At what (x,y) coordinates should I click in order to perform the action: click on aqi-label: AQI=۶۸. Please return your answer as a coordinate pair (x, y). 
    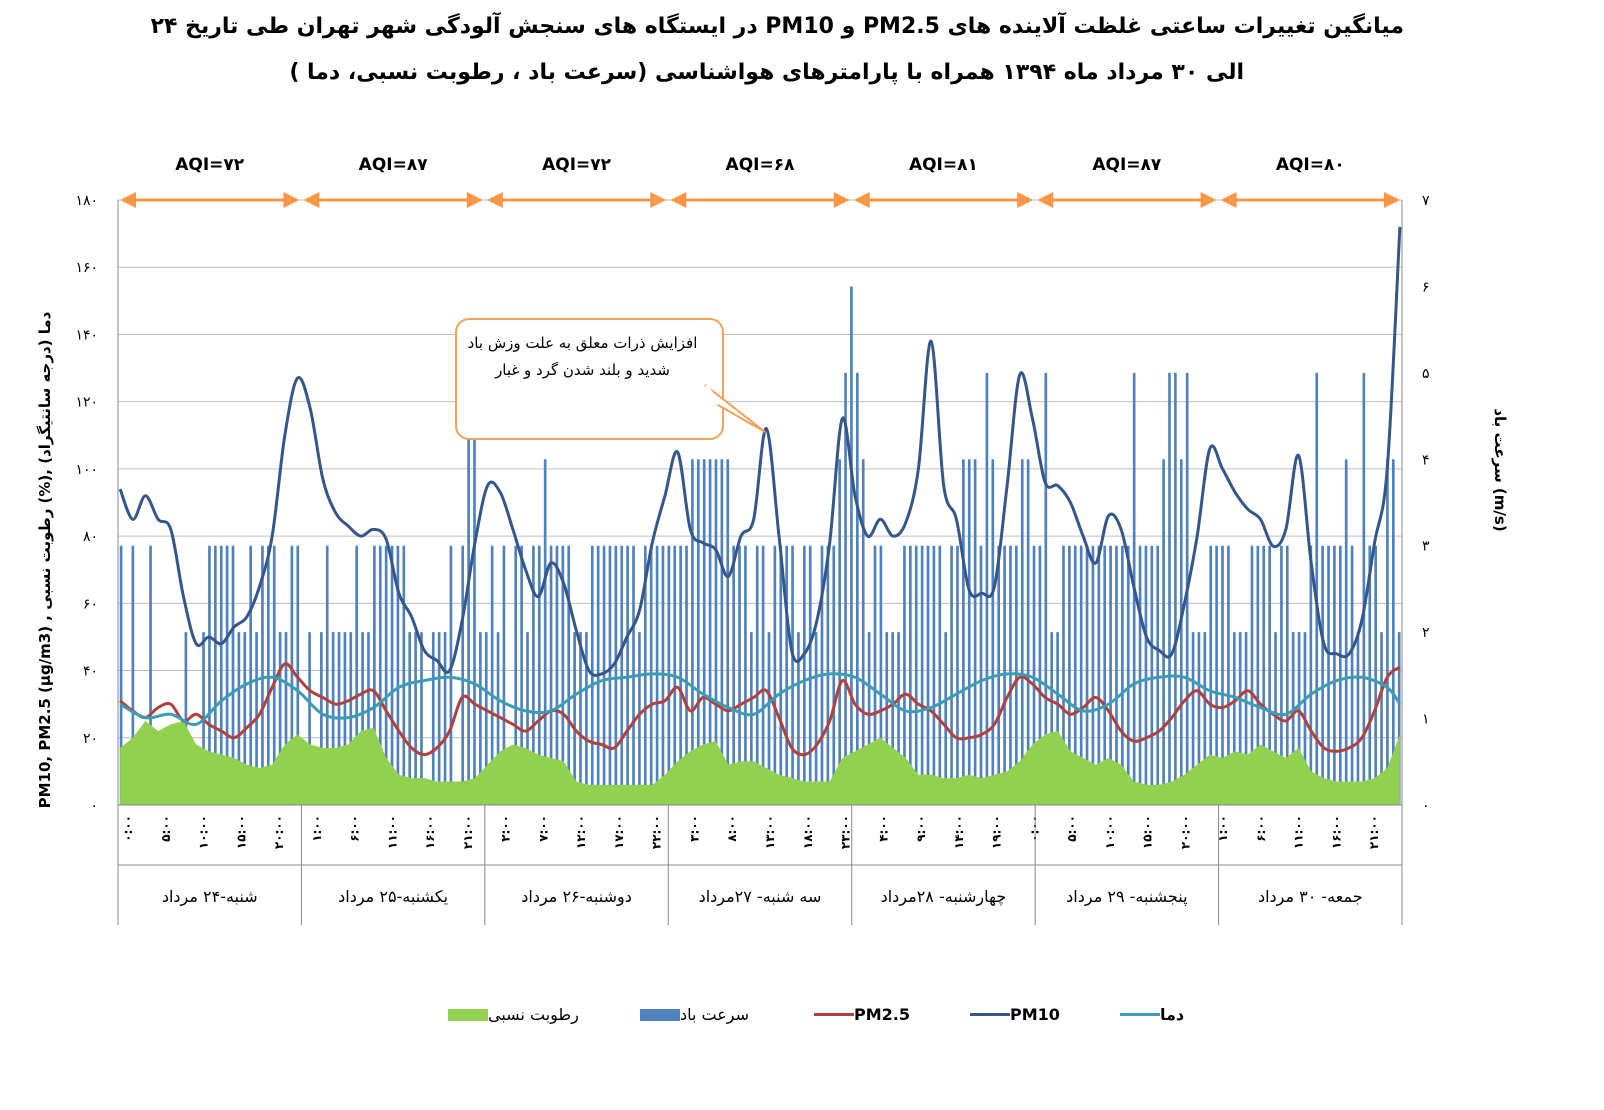
    Looking at the image, I should click on (761, 165).